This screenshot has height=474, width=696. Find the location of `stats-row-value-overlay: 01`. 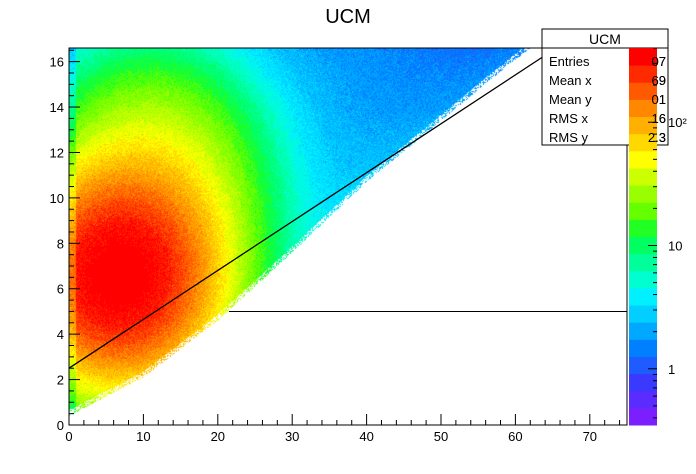

stats-row-value-overlay: 01 is located at coordinates (659, 99).